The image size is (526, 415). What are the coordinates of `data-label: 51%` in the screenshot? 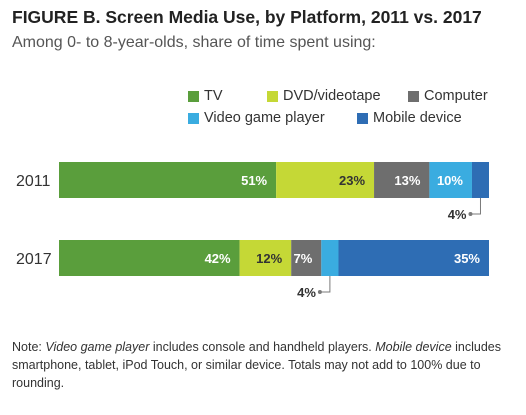 It's located at (254, 180).